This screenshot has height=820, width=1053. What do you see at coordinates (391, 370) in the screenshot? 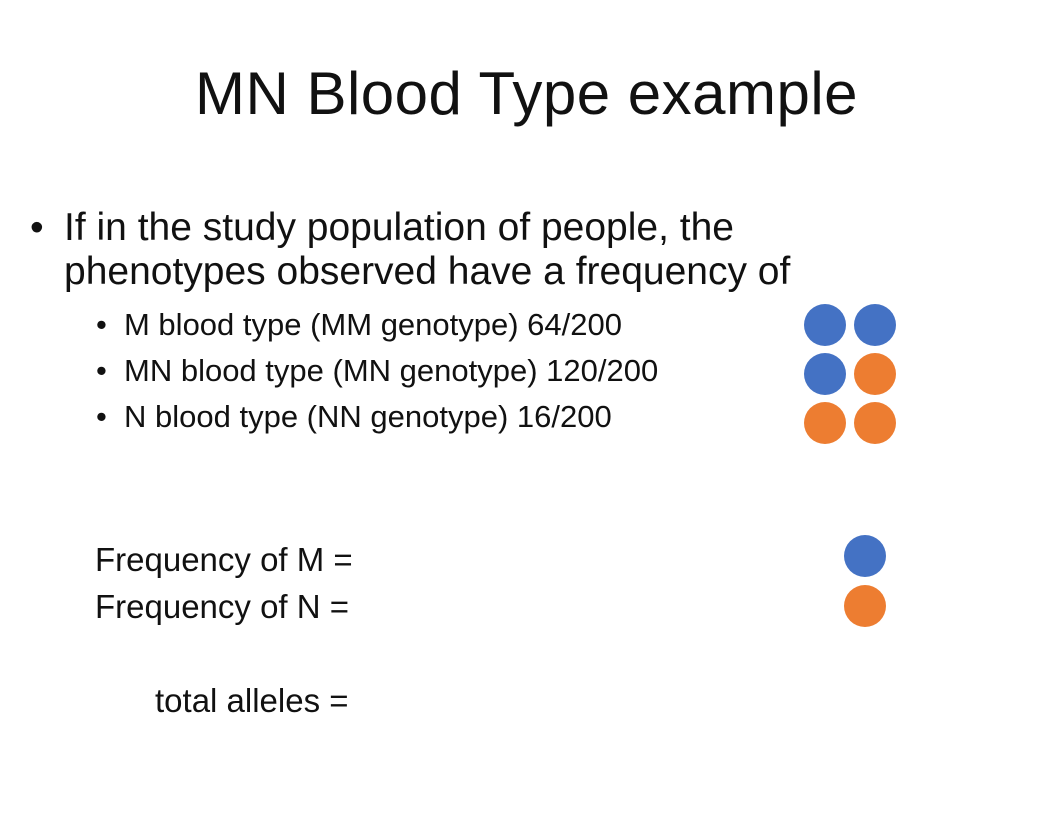
I see `list-item-text: MN blood type (MN genotype) 120/200` at bounding box center [391, 370].